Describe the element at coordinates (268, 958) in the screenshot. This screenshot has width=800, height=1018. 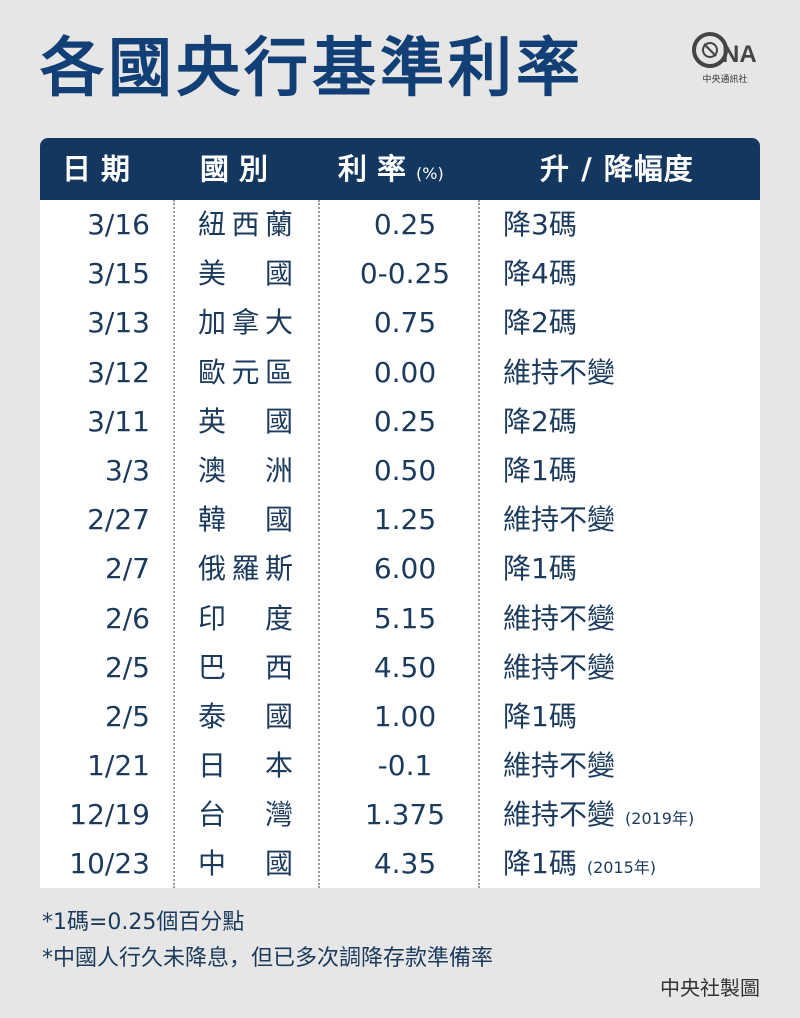
I see `footnote-2: *中國人行久未降息，但已多次調降存款準備率` at that location.